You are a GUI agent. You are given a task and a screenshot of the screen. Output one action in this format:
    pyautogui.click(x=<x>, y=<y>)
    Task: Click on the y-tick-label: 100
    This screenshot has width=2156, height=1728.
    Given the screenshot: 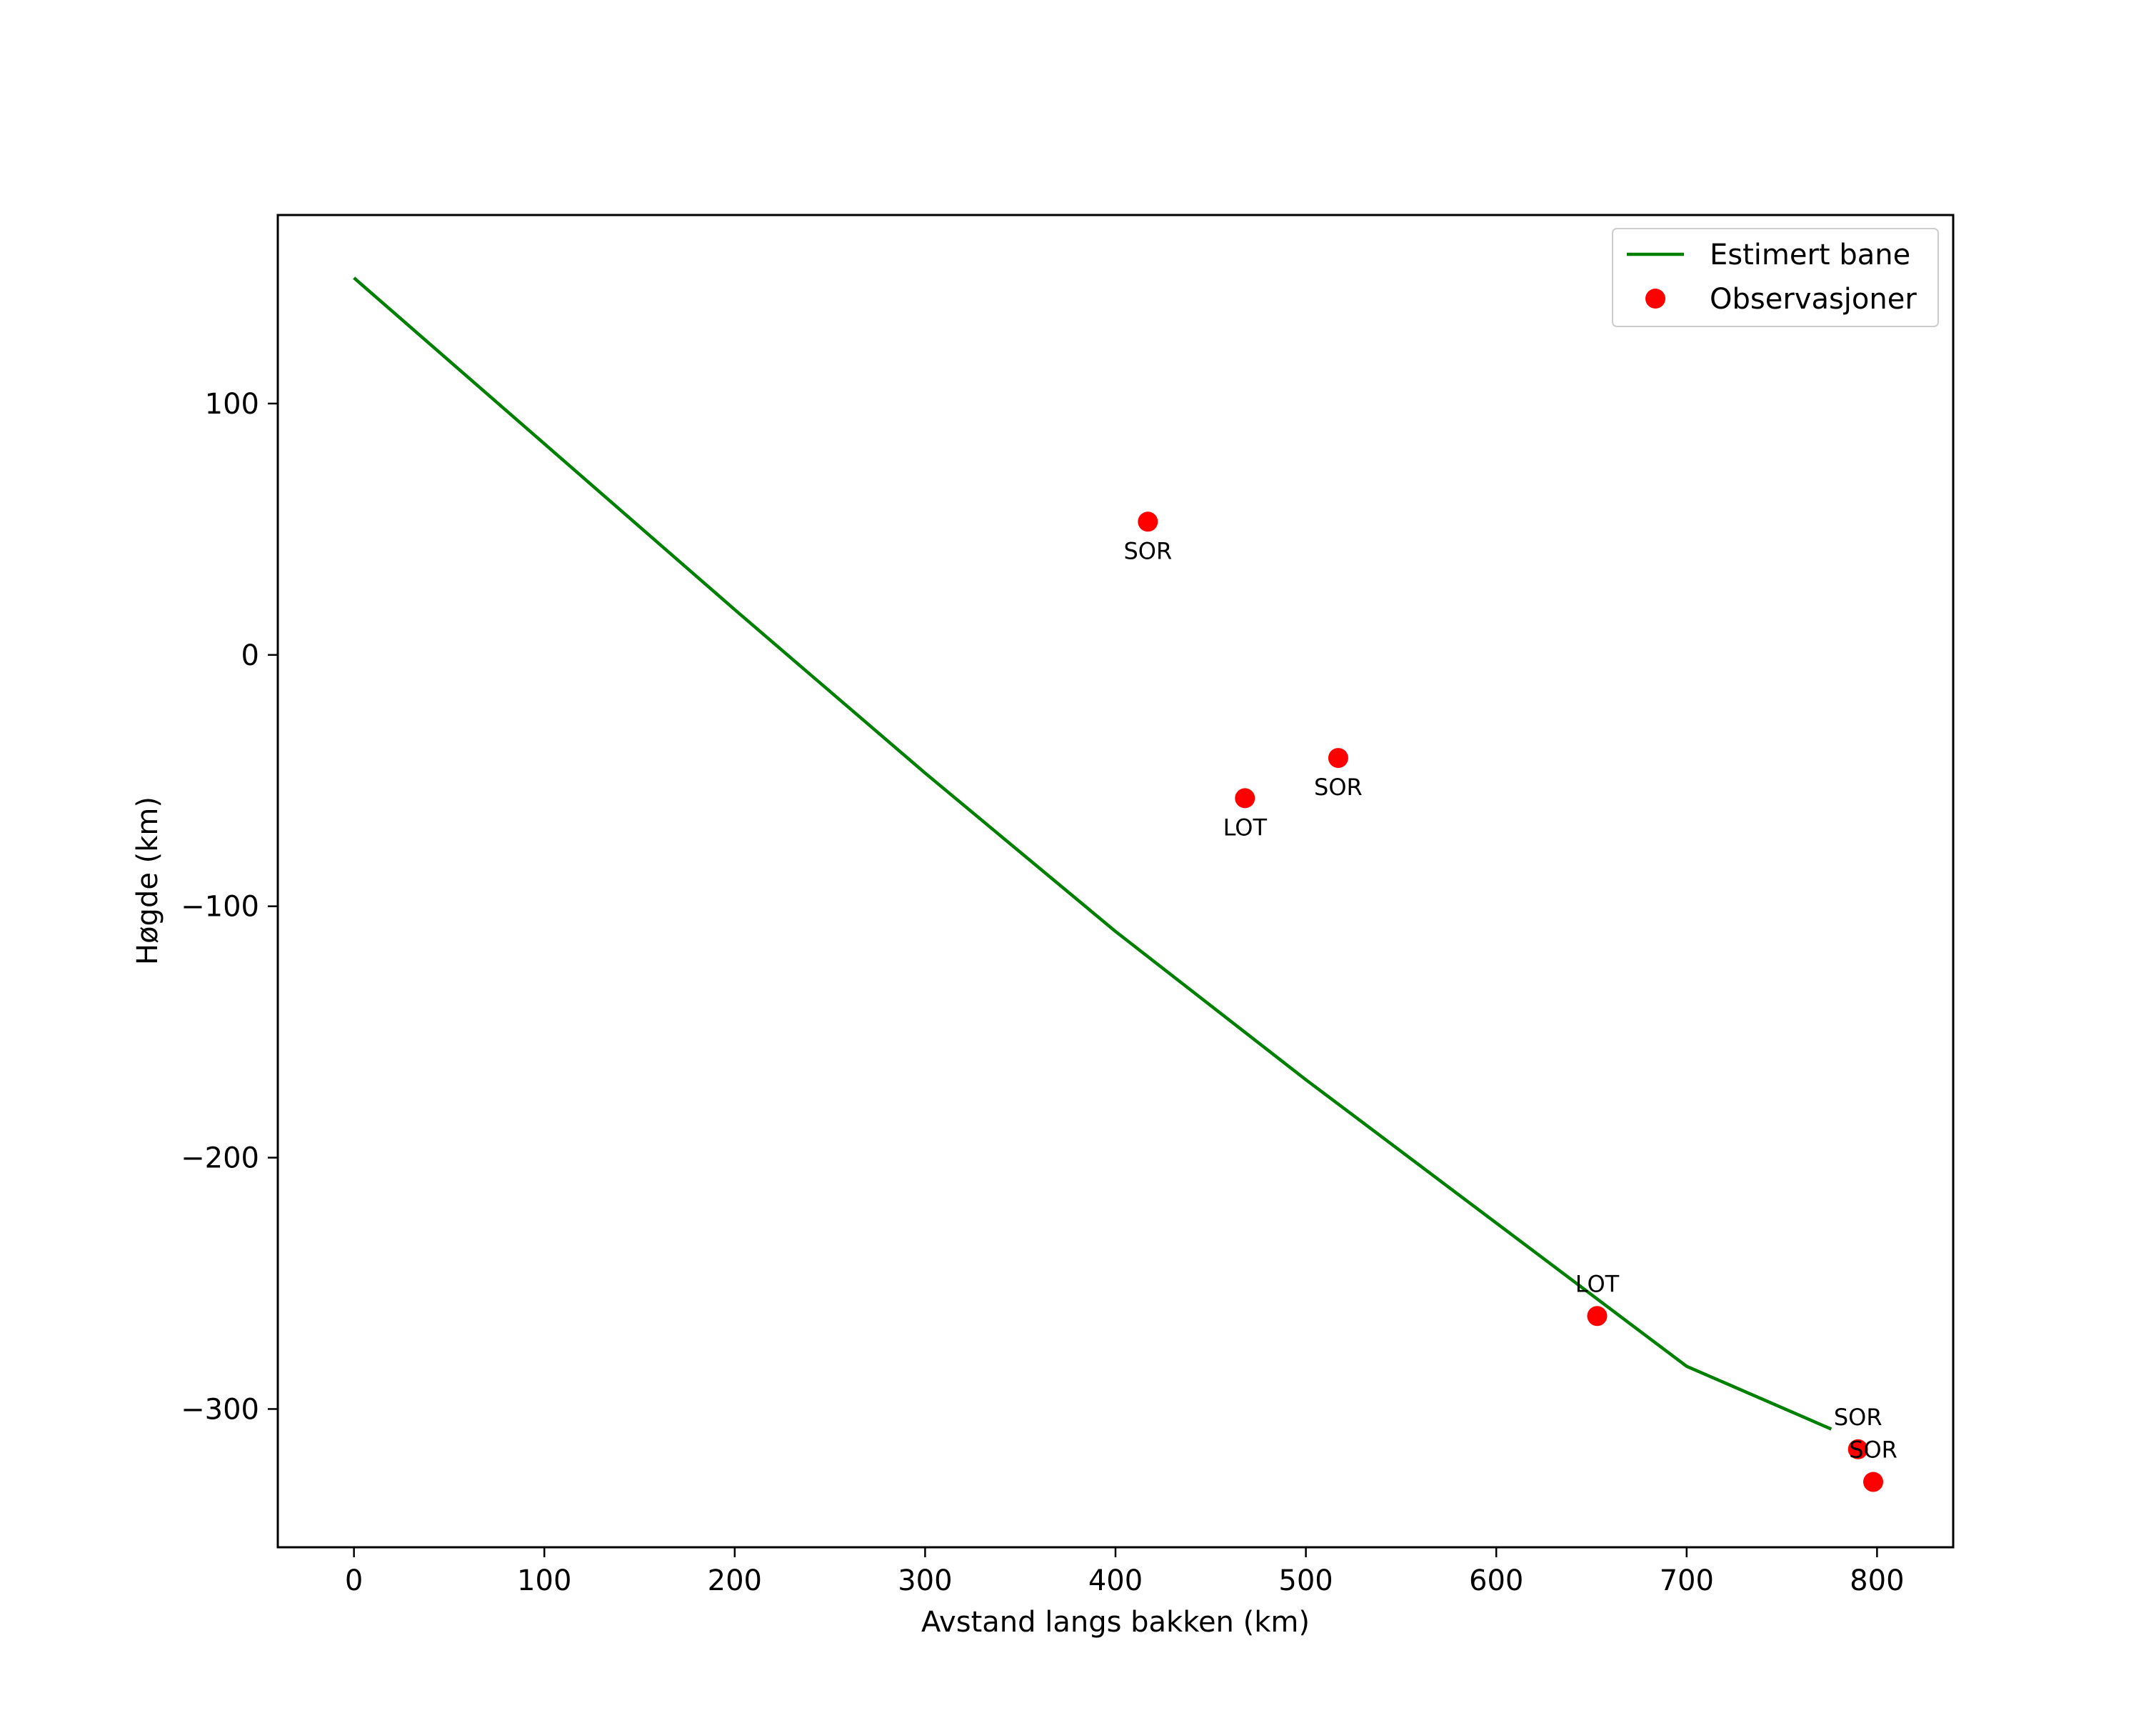 What is the action you would take?
    pyautogui.click(x=232, y=405)
    